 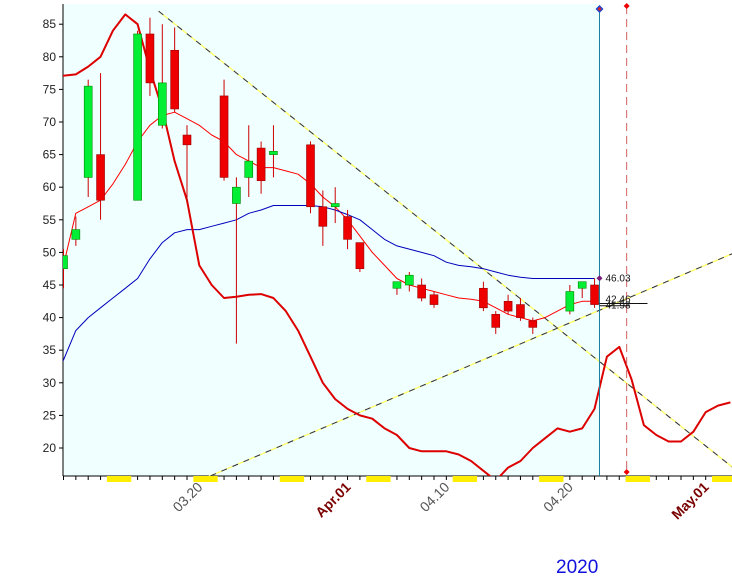 I want to click on value-marker, so click(x=599, y=278).